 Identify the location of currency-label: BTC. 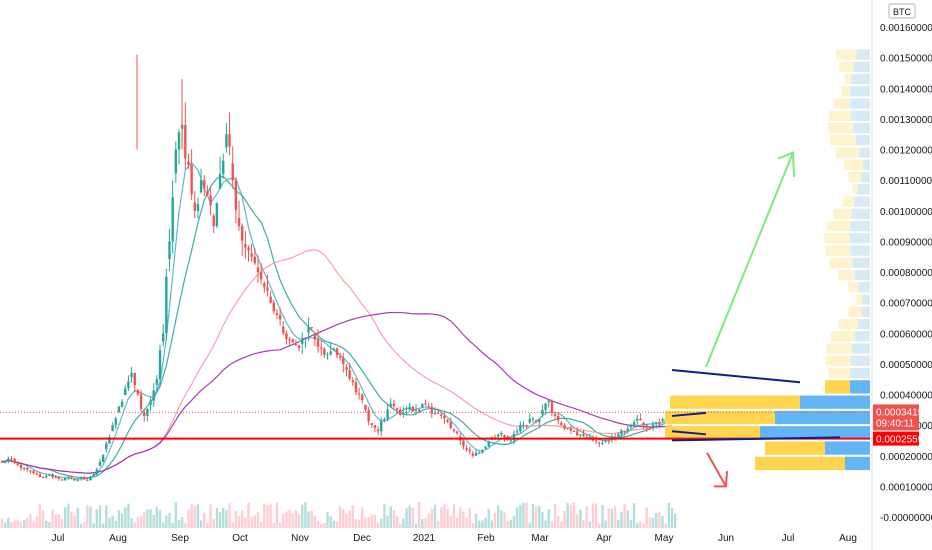
(902, 12).